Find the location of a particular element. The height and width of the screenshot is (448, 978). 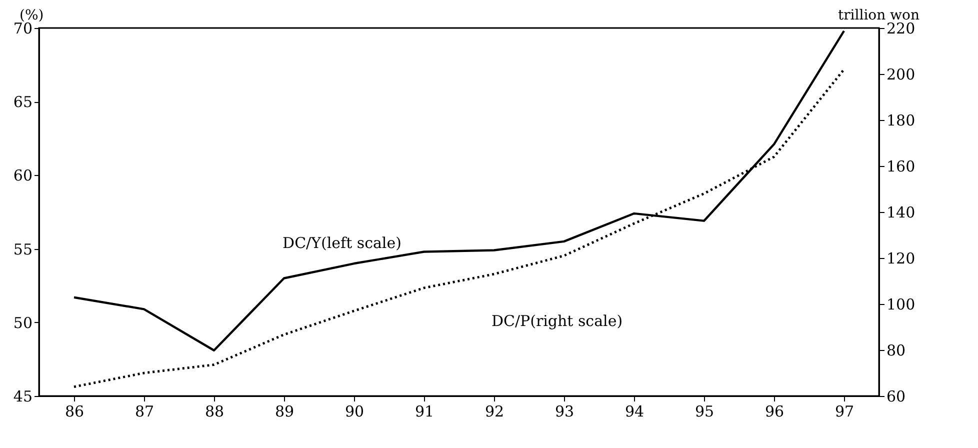

x-tick-label: 90 is located at coordinates (354, 411).